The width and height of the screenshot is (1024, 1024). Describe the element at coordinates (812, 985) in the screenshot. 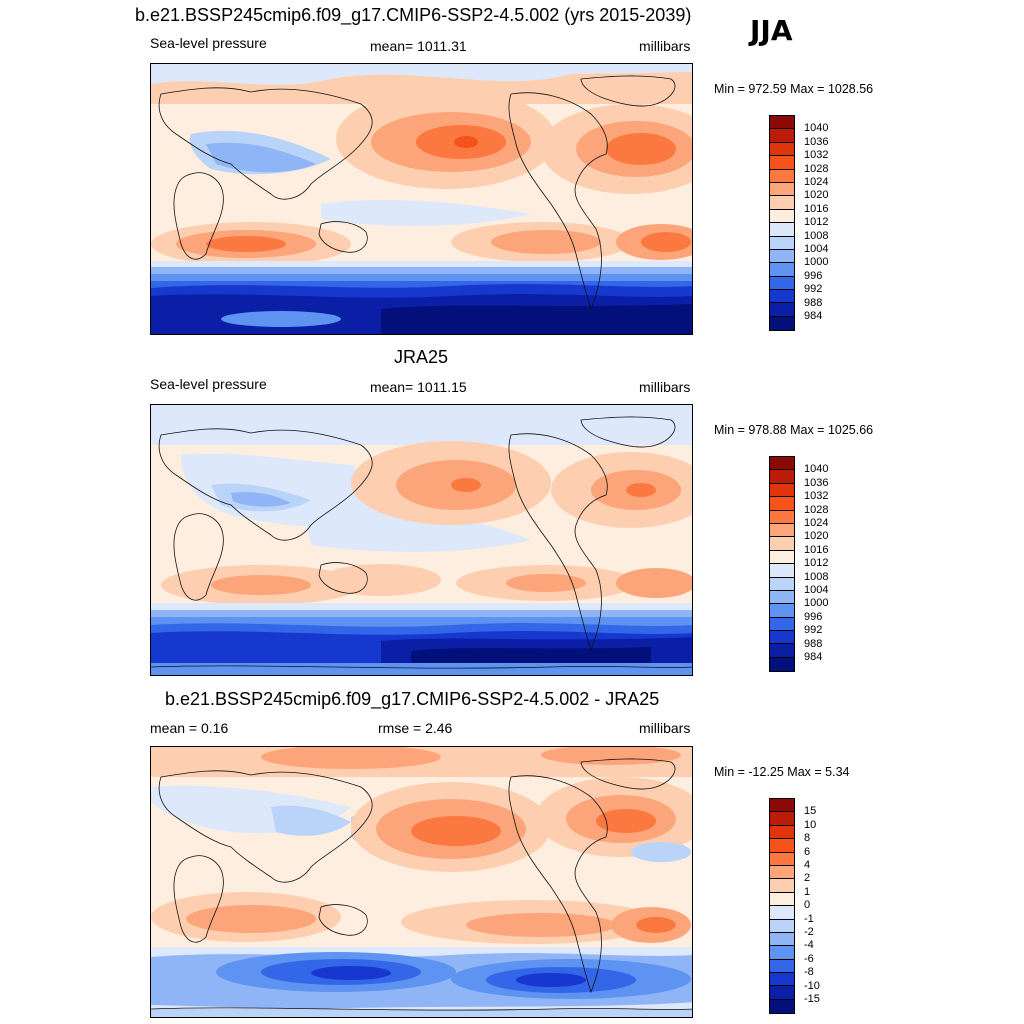

I see `panel-3-colorbar-tick-label: -10` at that location.